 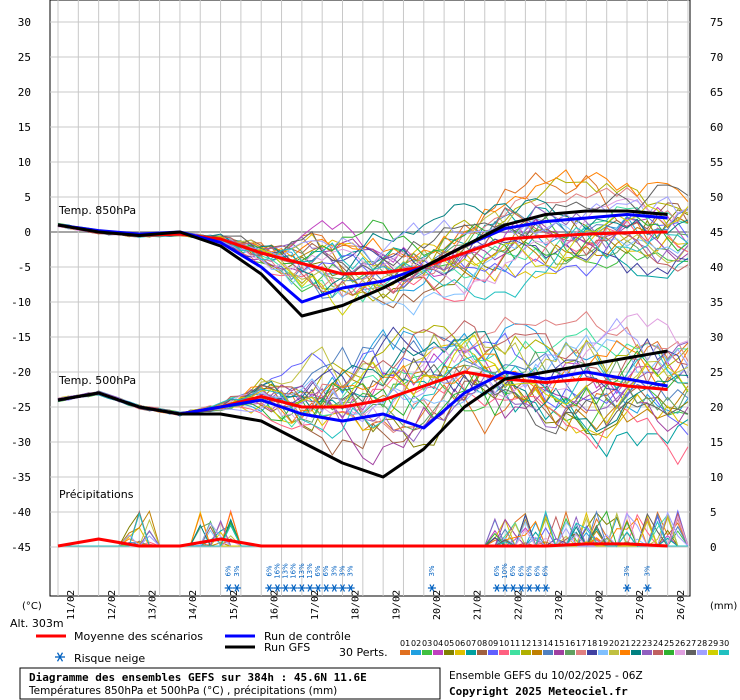 What do you see at coordinates (112, 605) in the screenshot?
I see `x-tick: 12/02` at bounding box center [112, 605].